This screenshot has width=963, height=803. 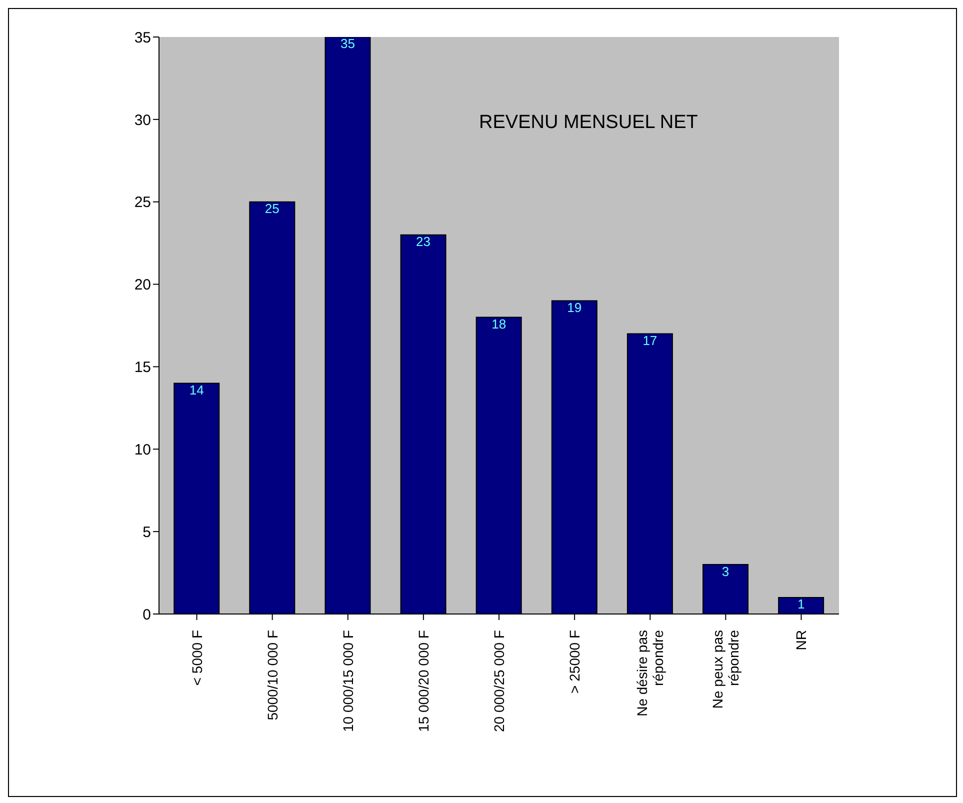 I want to click on y-tick-label: 35, so click(x=142, y=37).